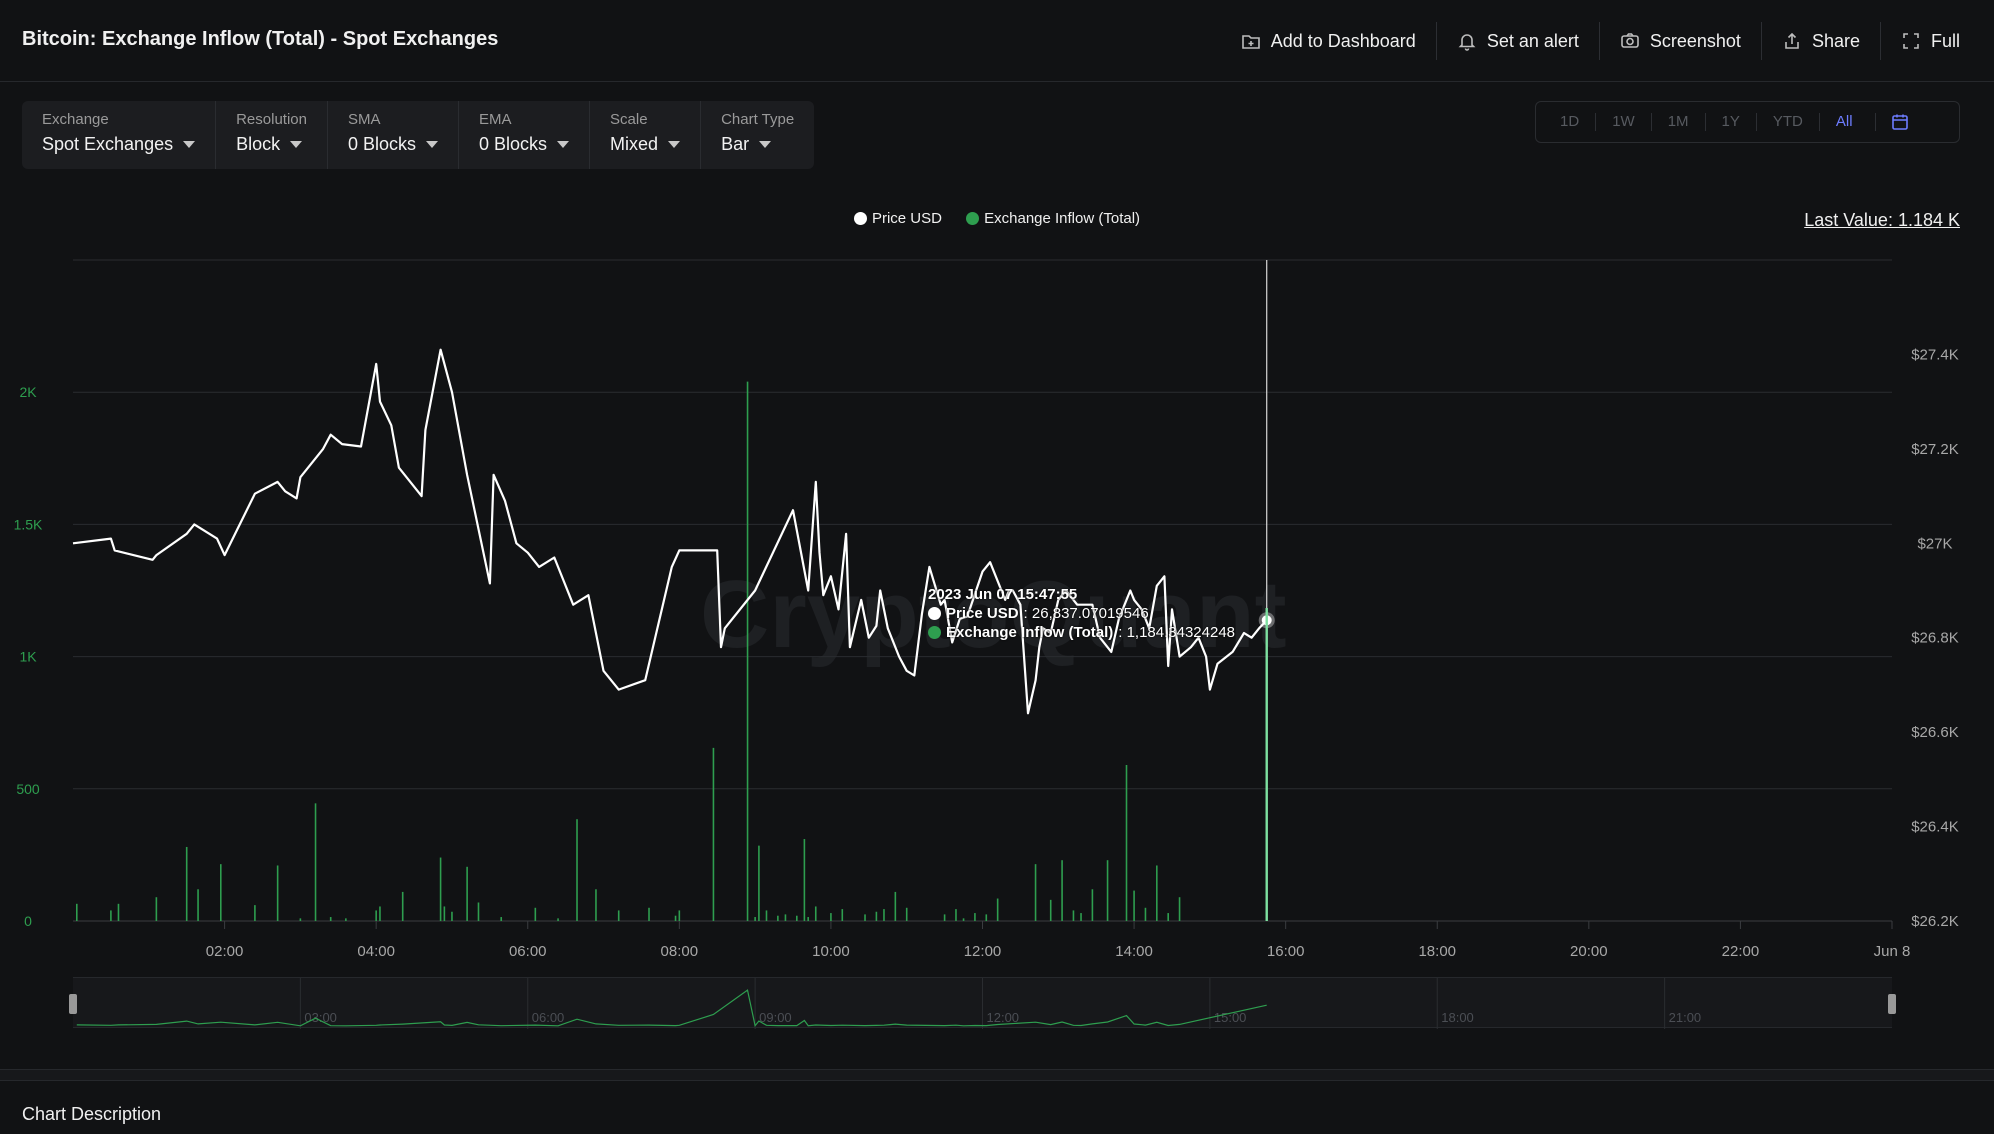 The width and height of the screenshot is (1994, 1134). Describe the element at coordinates (1437, 951) in the screenshot. I see `x-axis-tick-label: 18:00` at that location.